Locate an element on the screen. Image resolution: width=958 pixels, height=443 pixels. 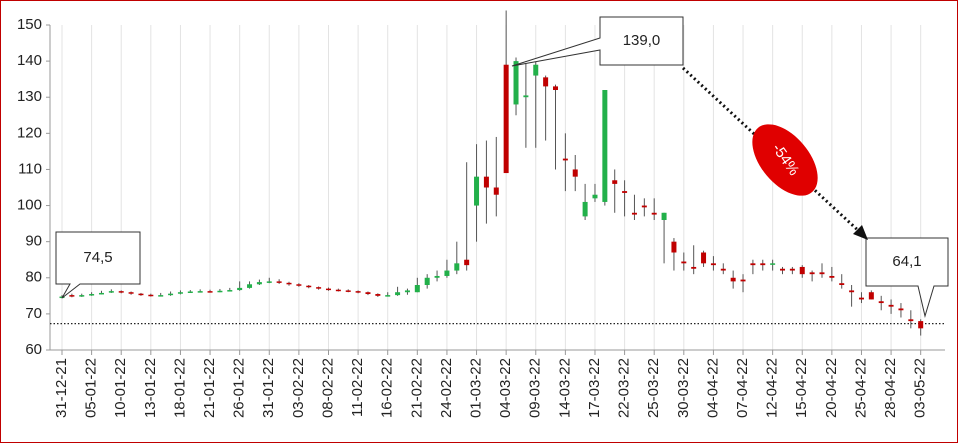
x-tick-label: 01-03-22 is located at coordinates (476, 388).